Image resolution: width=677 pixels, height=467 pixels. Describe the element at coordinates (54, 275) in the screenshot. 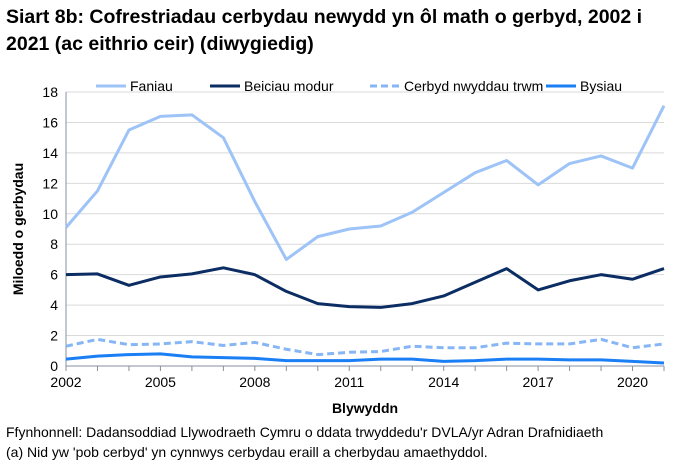

I see `y-tick-label: 6` at that location.